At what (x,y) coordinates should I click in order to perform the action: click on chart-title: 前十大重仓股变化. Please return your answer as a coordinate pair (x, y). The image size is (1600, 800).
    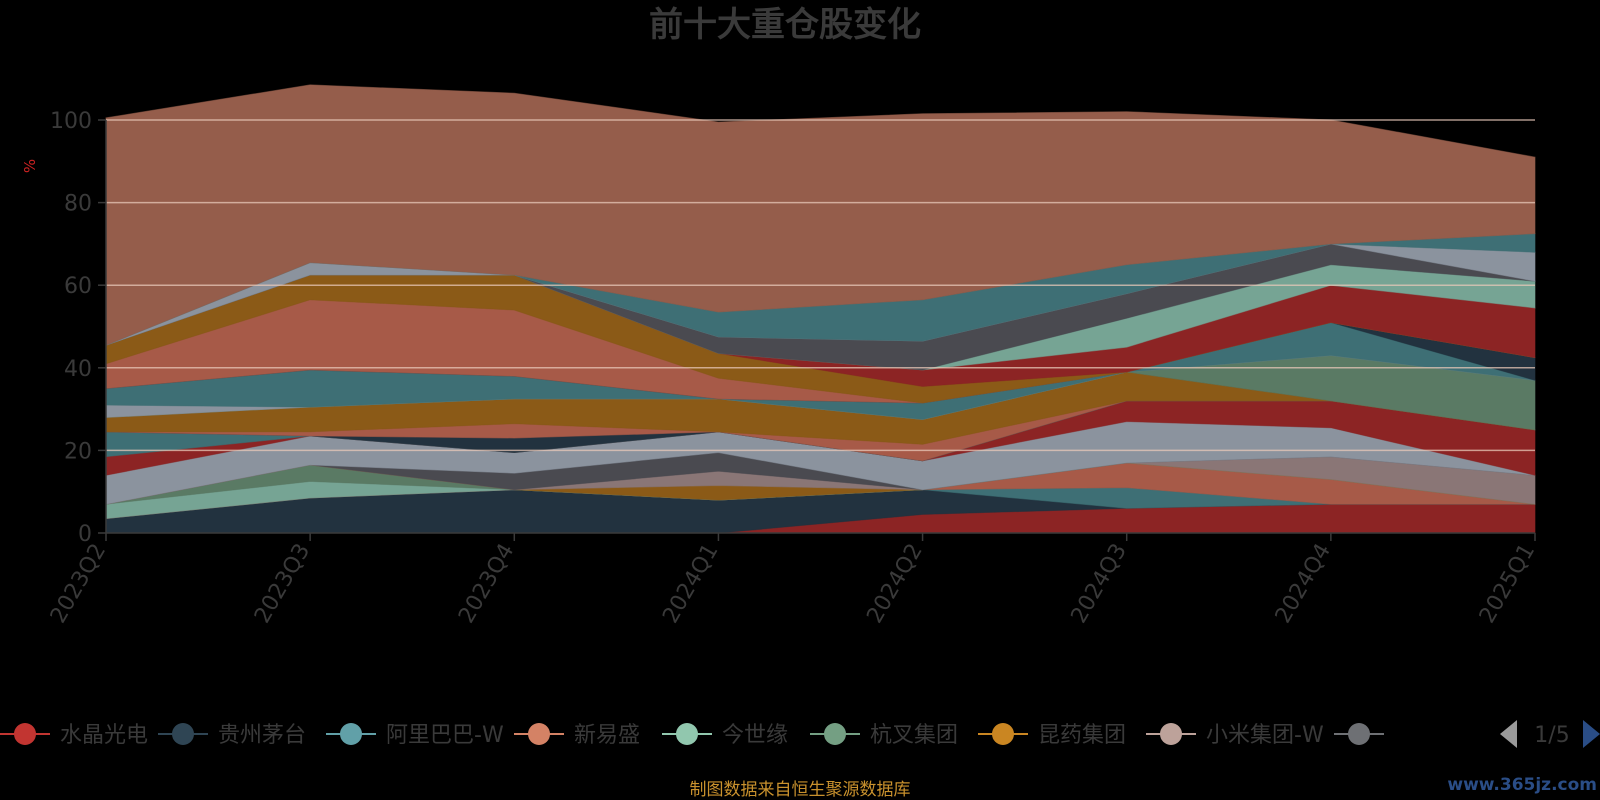
    Looking at the image, I should click on (785, 25).